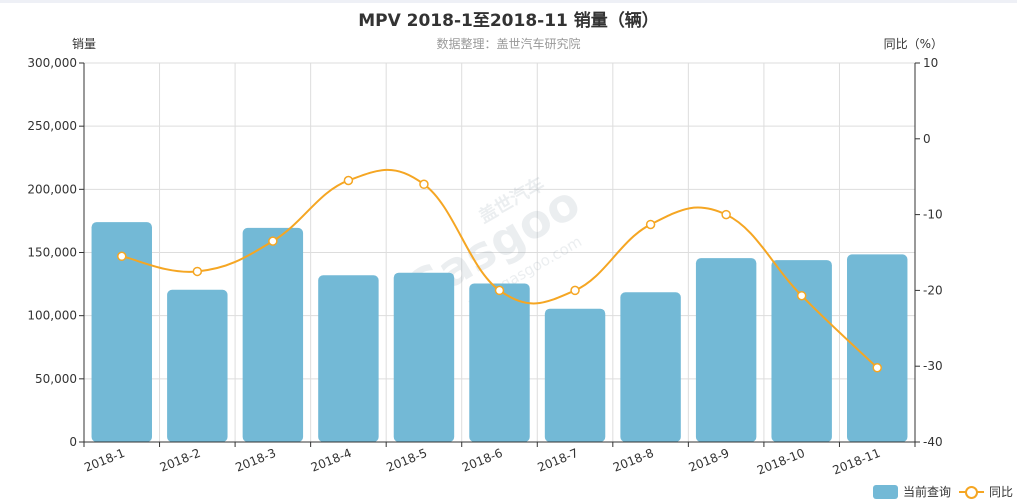  I want to click on legend-line-swatch, so click(971, 492).